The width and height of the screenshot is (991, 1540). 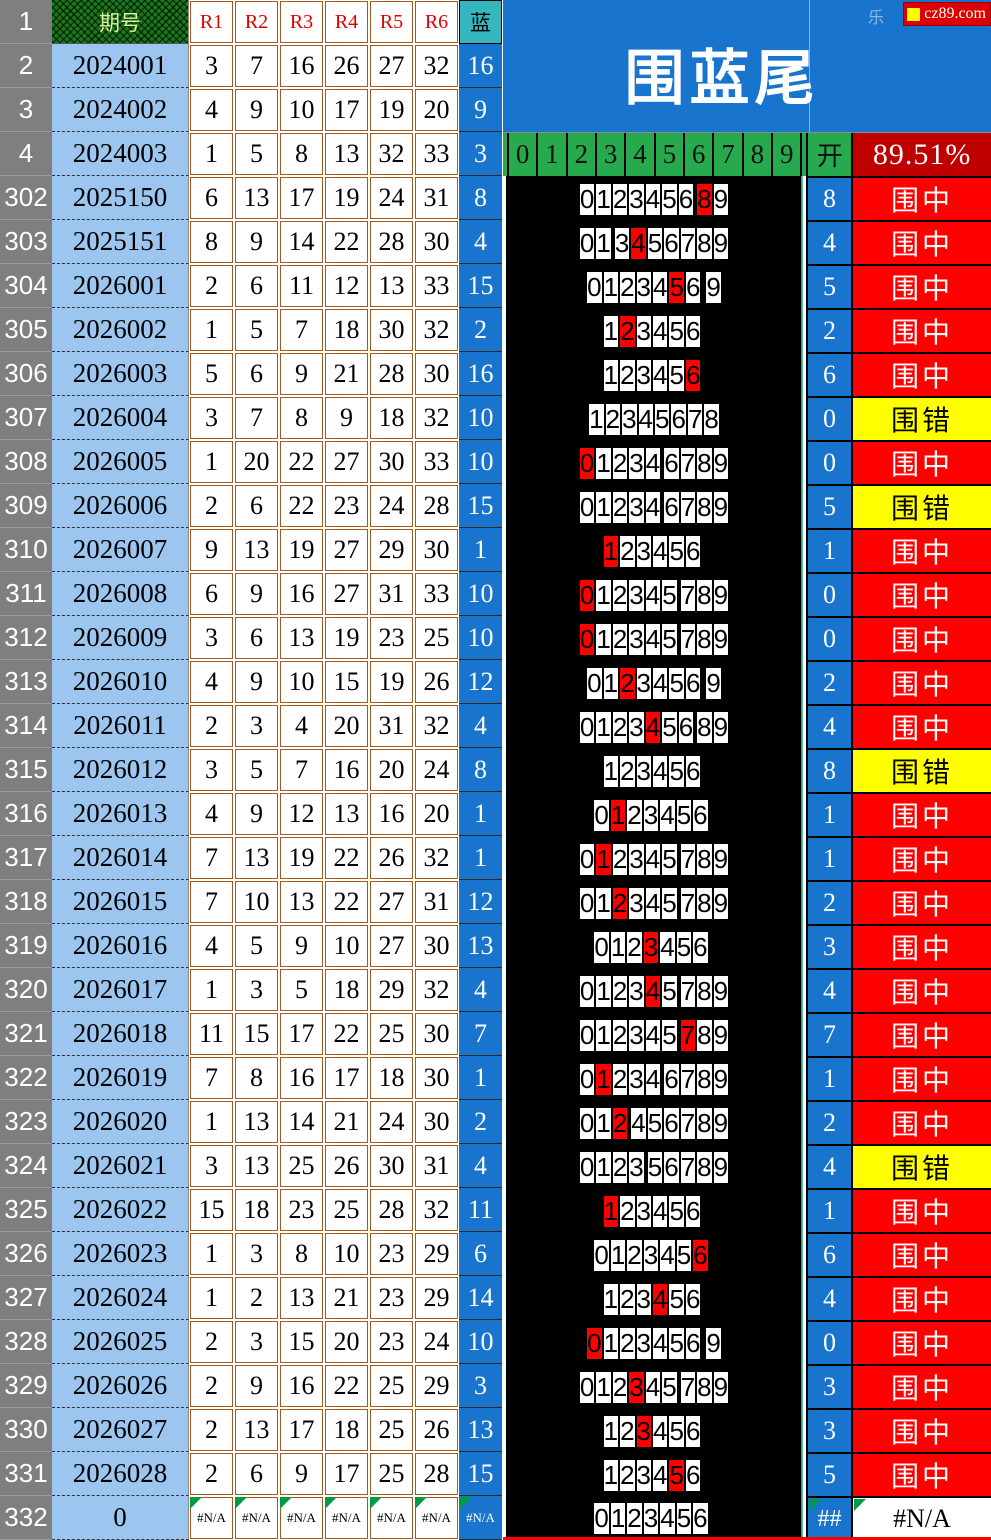 I want to click on open-tail-cell: 6, so click(x=828, y=374).